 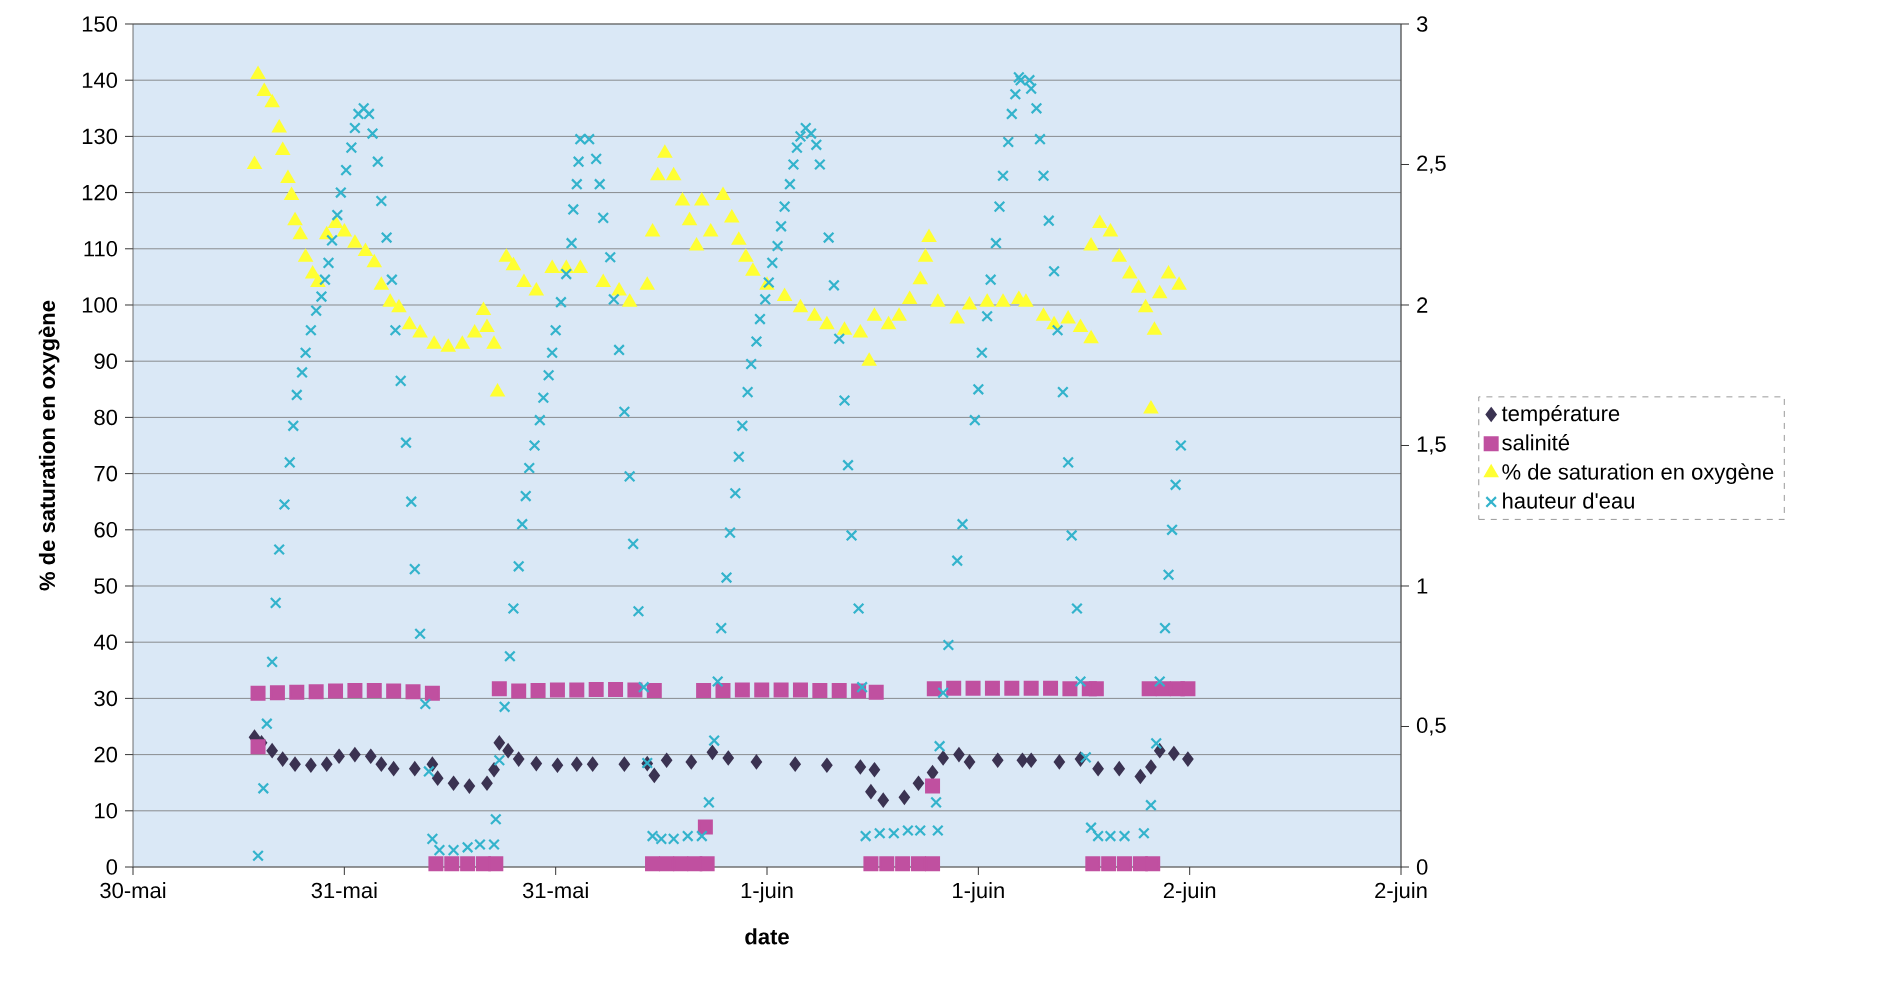 What do you see at coordinates (49, 445) in the screenshot?
I see `y-axis-title: % de saturation en oxygène` at bounding box center [49, 445].